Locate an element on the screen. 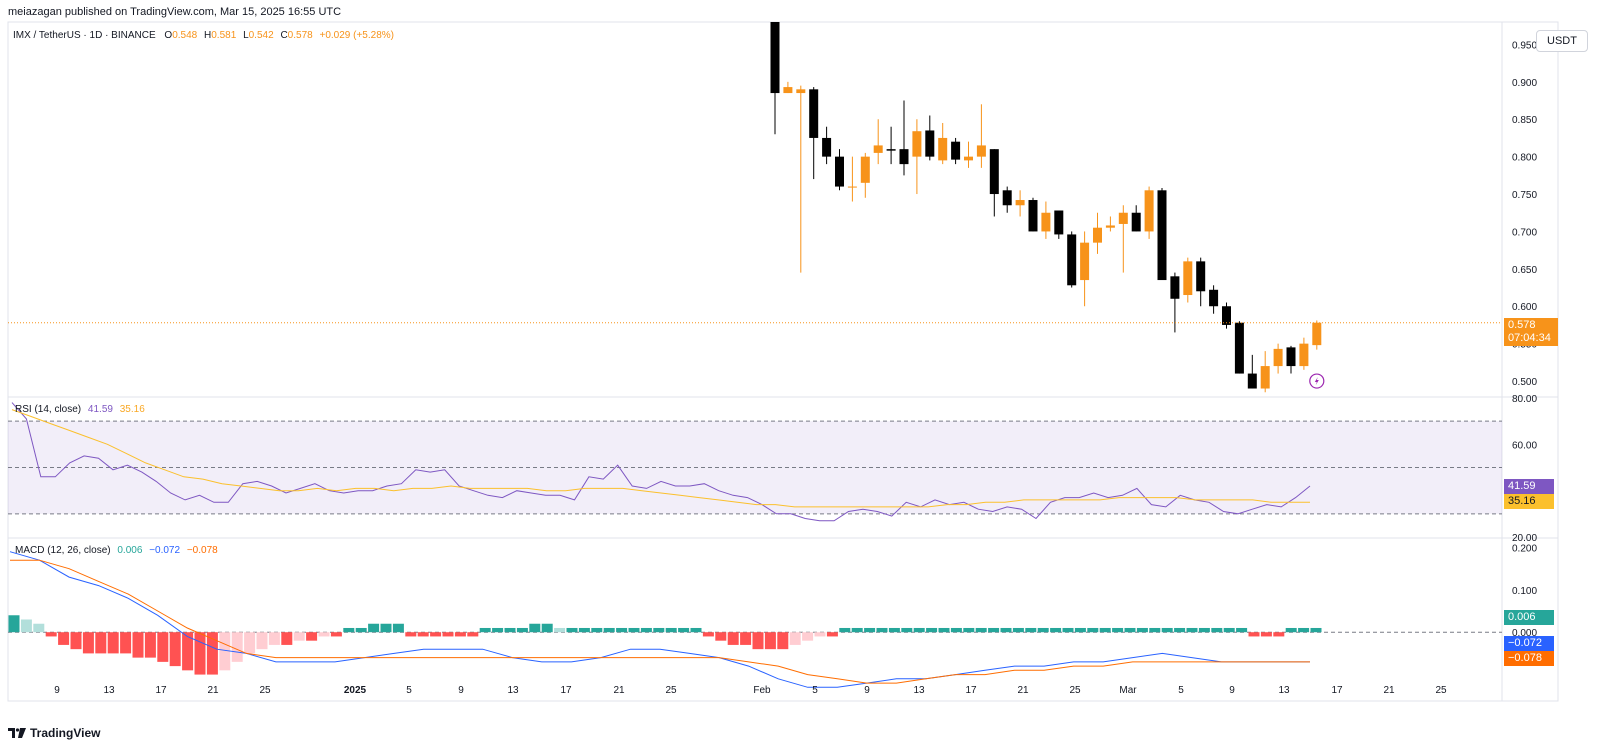 Image resolution: width=1600 pixels, height=747 pixels. rsi-ma-value-tag: 35.16 is located at coordinates (1529, 501).